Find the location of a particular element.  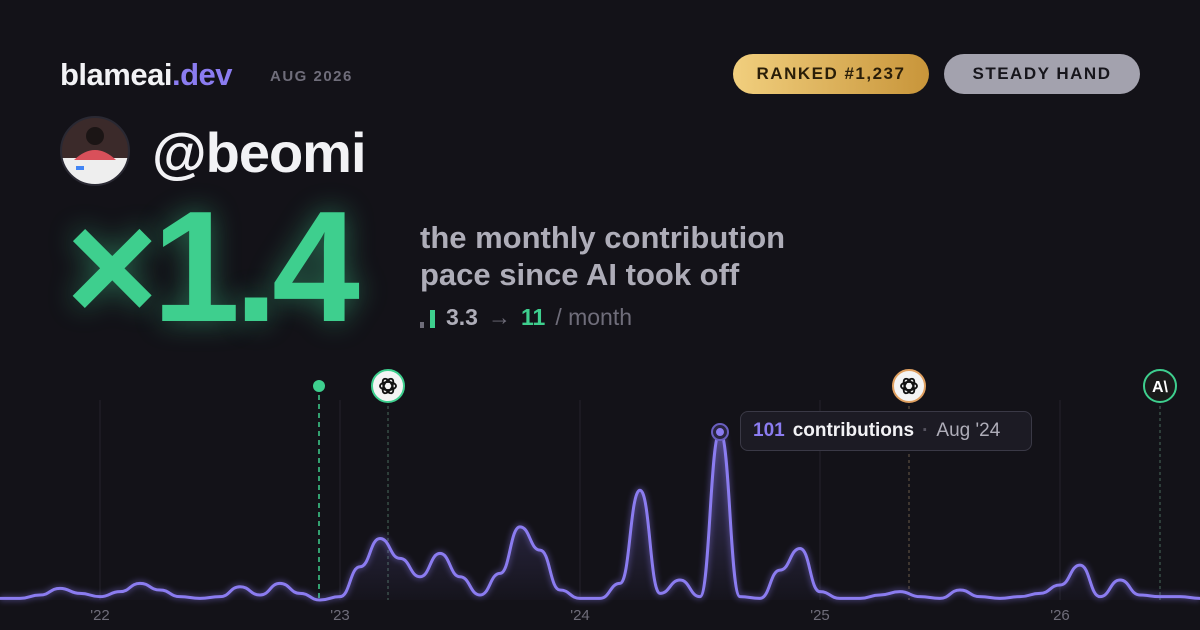

x-tick-label: '23 is located at coordinates (340, 615).